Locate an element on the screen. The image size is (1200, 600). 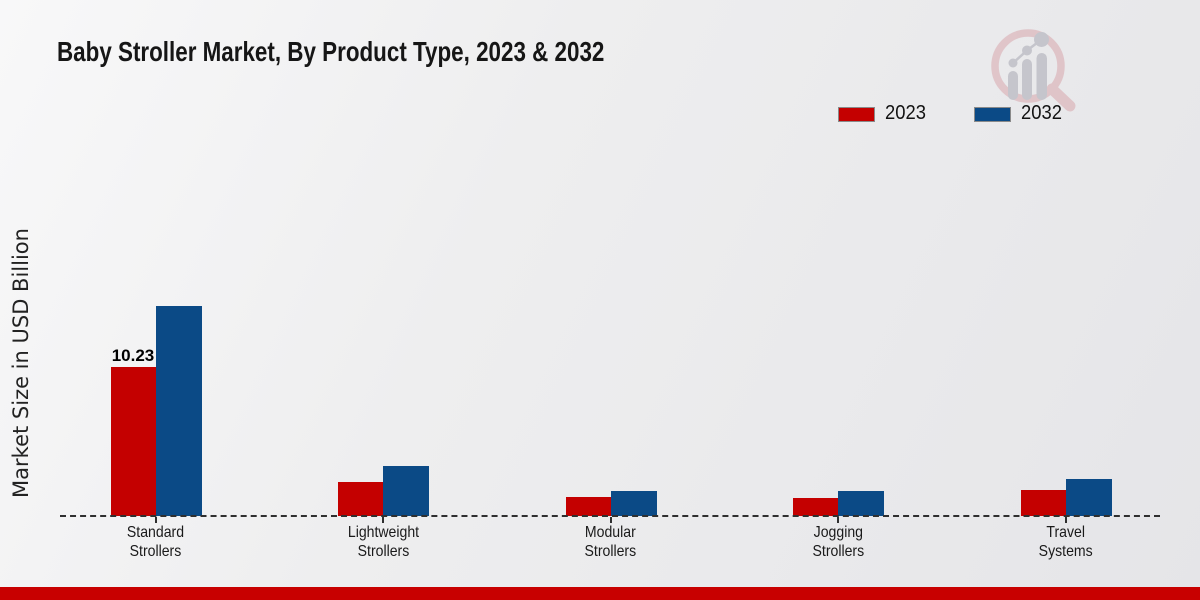
bar-2023-standard-strollers is located at coordinates (133, 441).